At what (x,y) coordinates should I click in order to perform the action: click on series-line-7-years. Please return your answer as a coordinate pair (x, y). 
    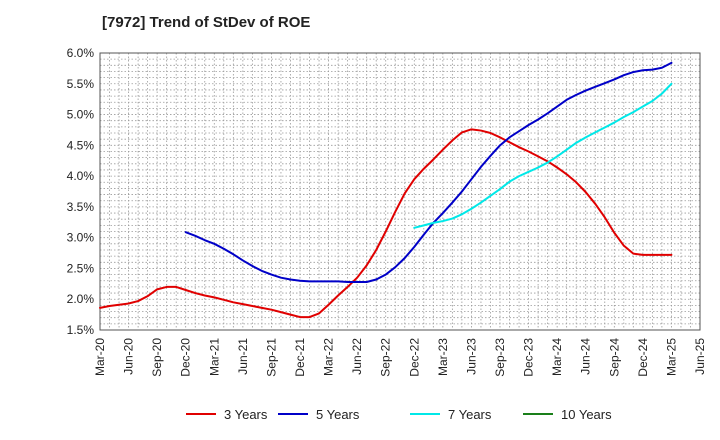
    Looking at the image, I should click on (543, 155).